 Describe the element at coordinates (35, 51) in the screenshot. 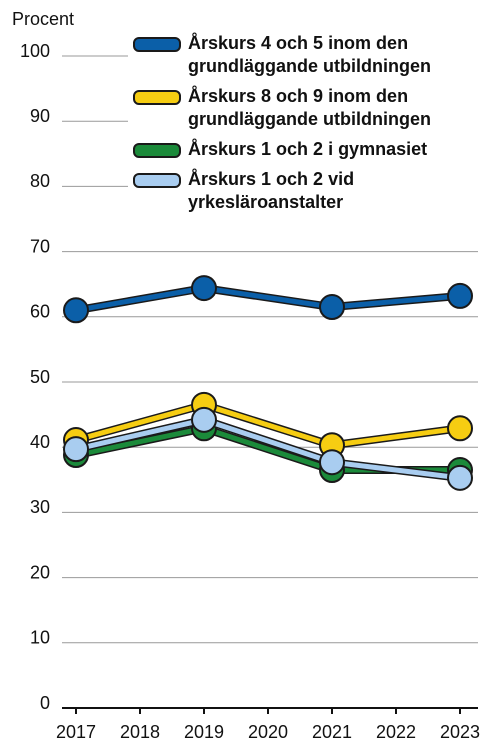

I see `y-tick-label: 100` at that location.